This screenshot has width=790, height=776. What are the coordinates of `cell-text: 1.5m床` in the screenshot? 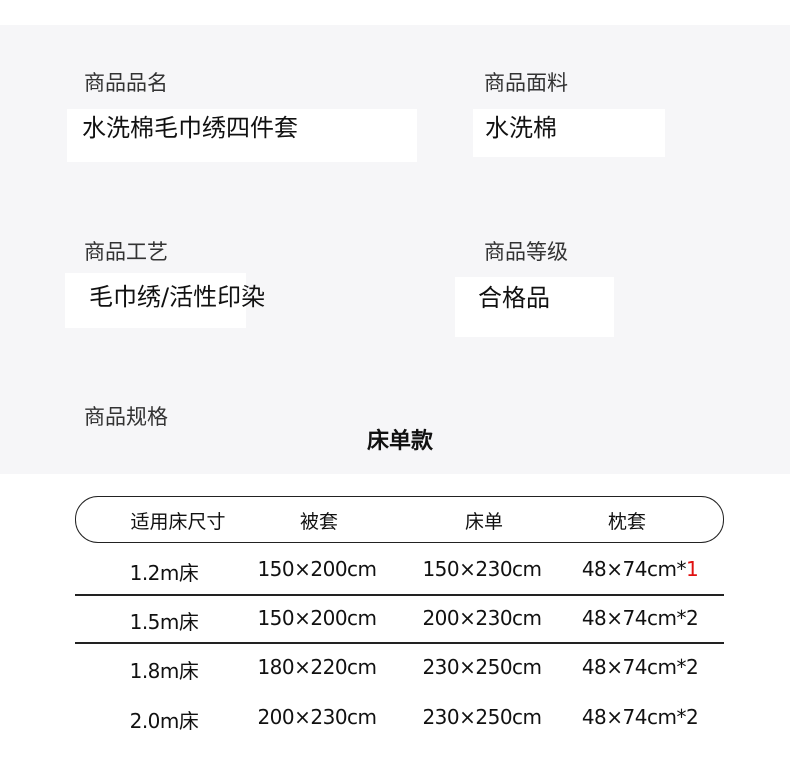 It's located at (164, 622).